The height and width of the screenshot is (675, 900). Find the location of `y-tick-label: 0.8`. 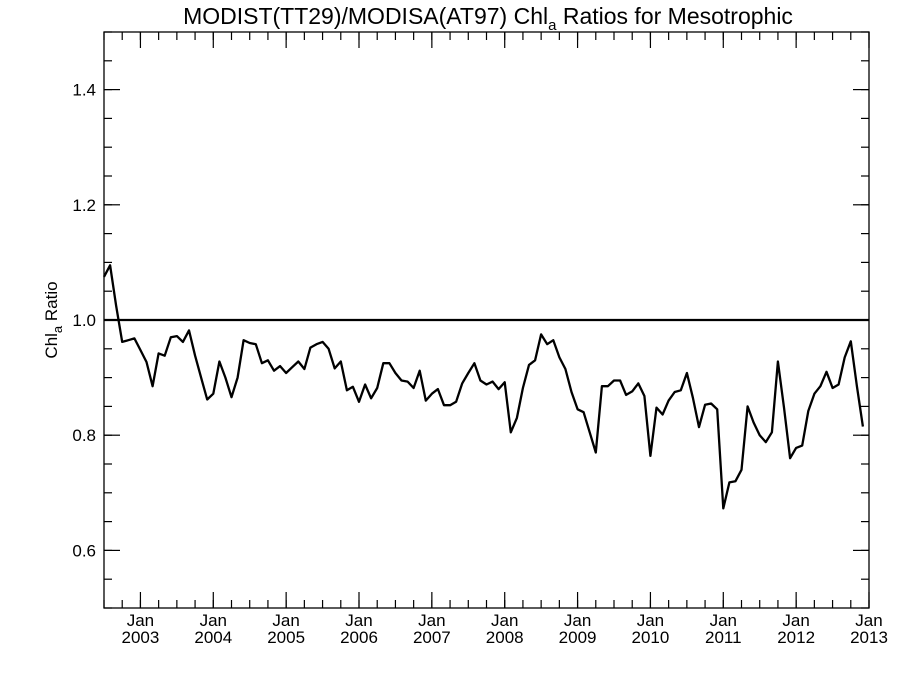

y-tick-label: 0.8 is located at coordinates (84, 435).